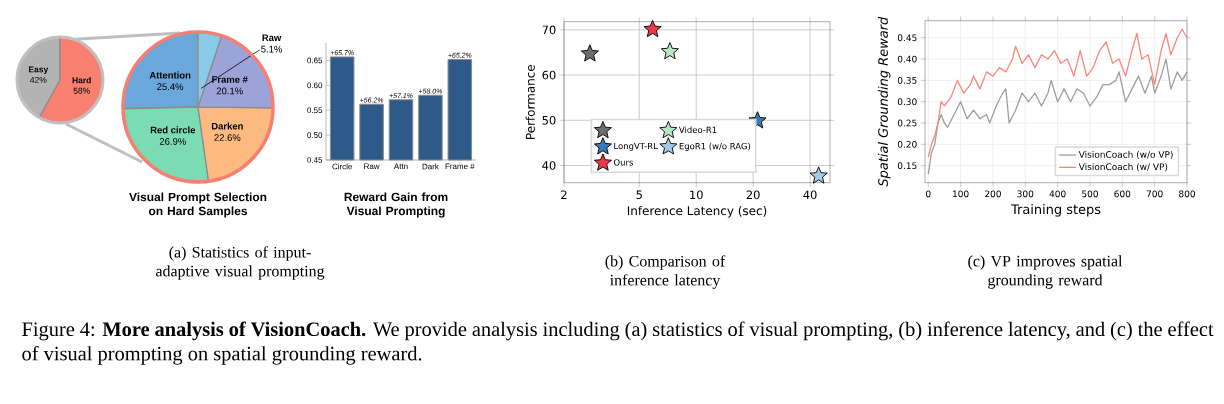 Image resolution: width=1224 pixels, height=404 pixels. Describe the element at coordinates (1045, 272) in the screenshot. I see `text: (c) VP improves spatial grounding reward` at that location.